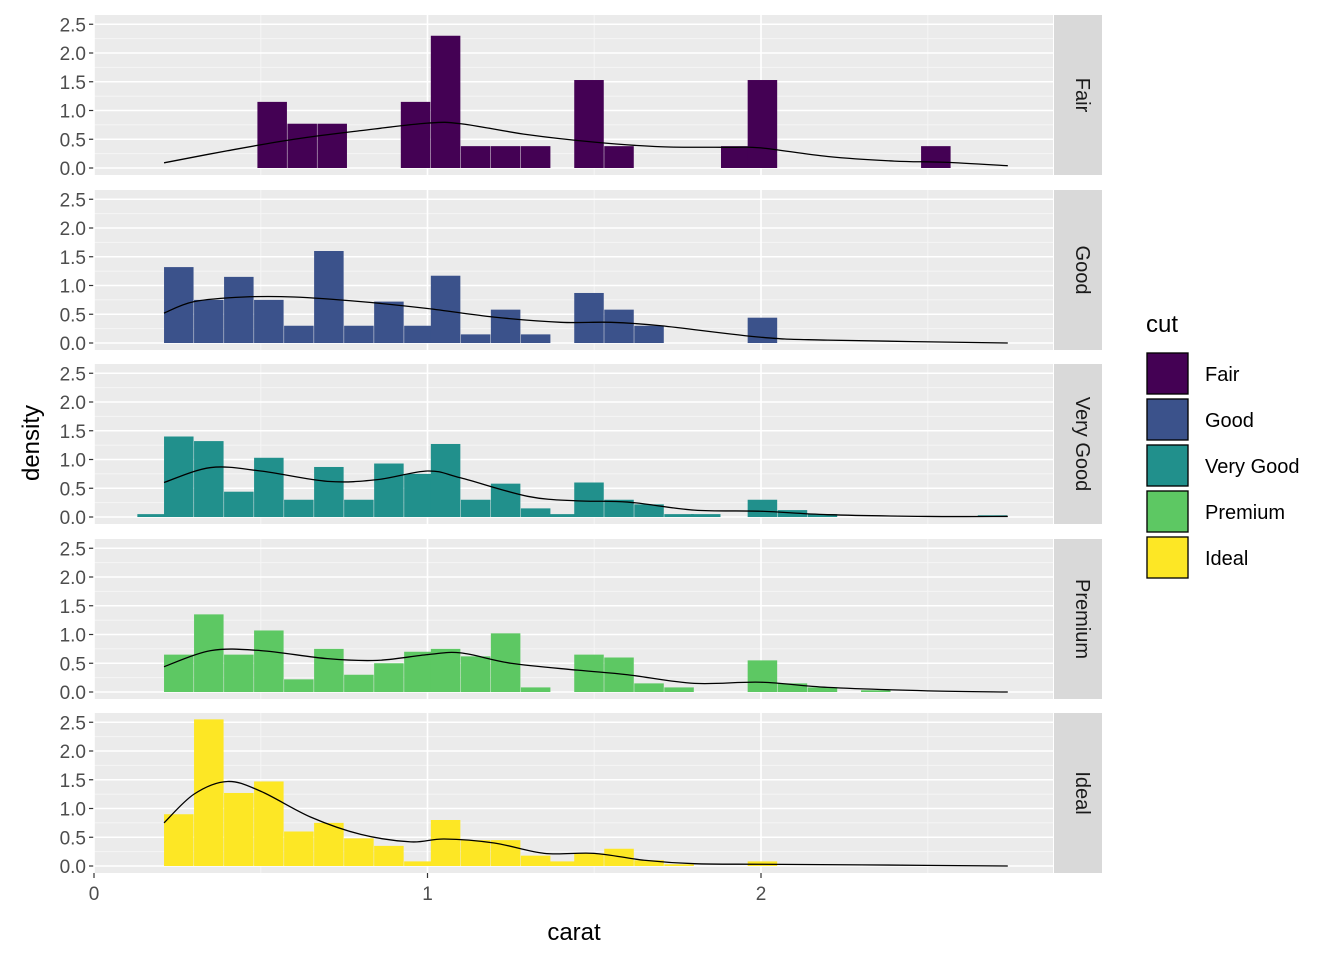  Describe the element at coordinates (1082, 444) in the screenshot. I see `facet-strip-label: Very Good` at that location.